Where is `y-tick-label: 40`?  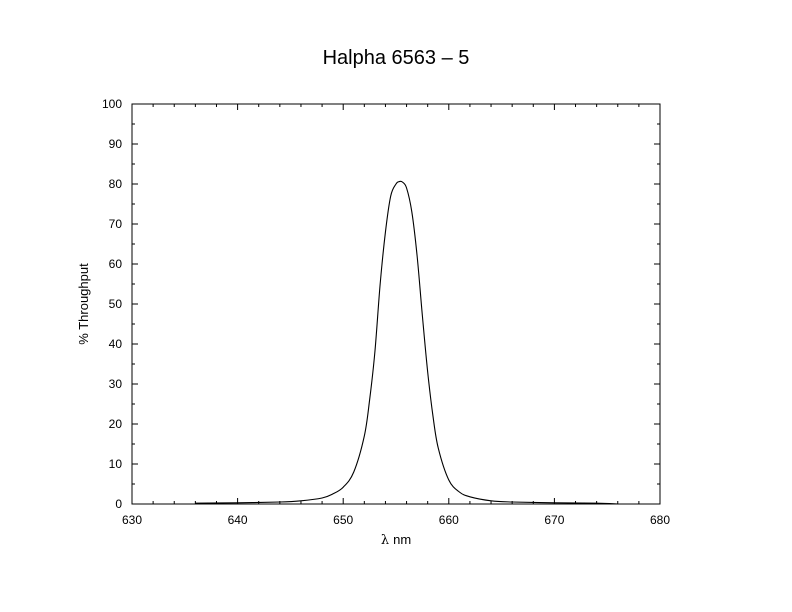
y-tick-label: 40 is located at coordinates (116, 344).